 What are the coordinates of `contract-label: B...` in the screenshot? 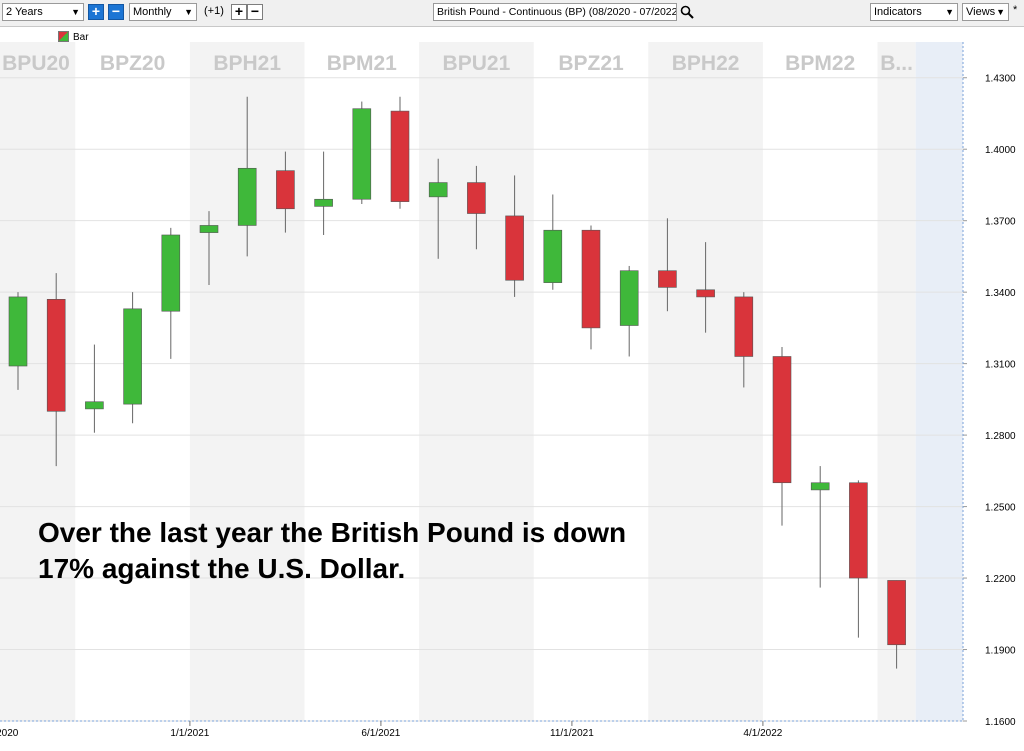 It's located at (896, 63).